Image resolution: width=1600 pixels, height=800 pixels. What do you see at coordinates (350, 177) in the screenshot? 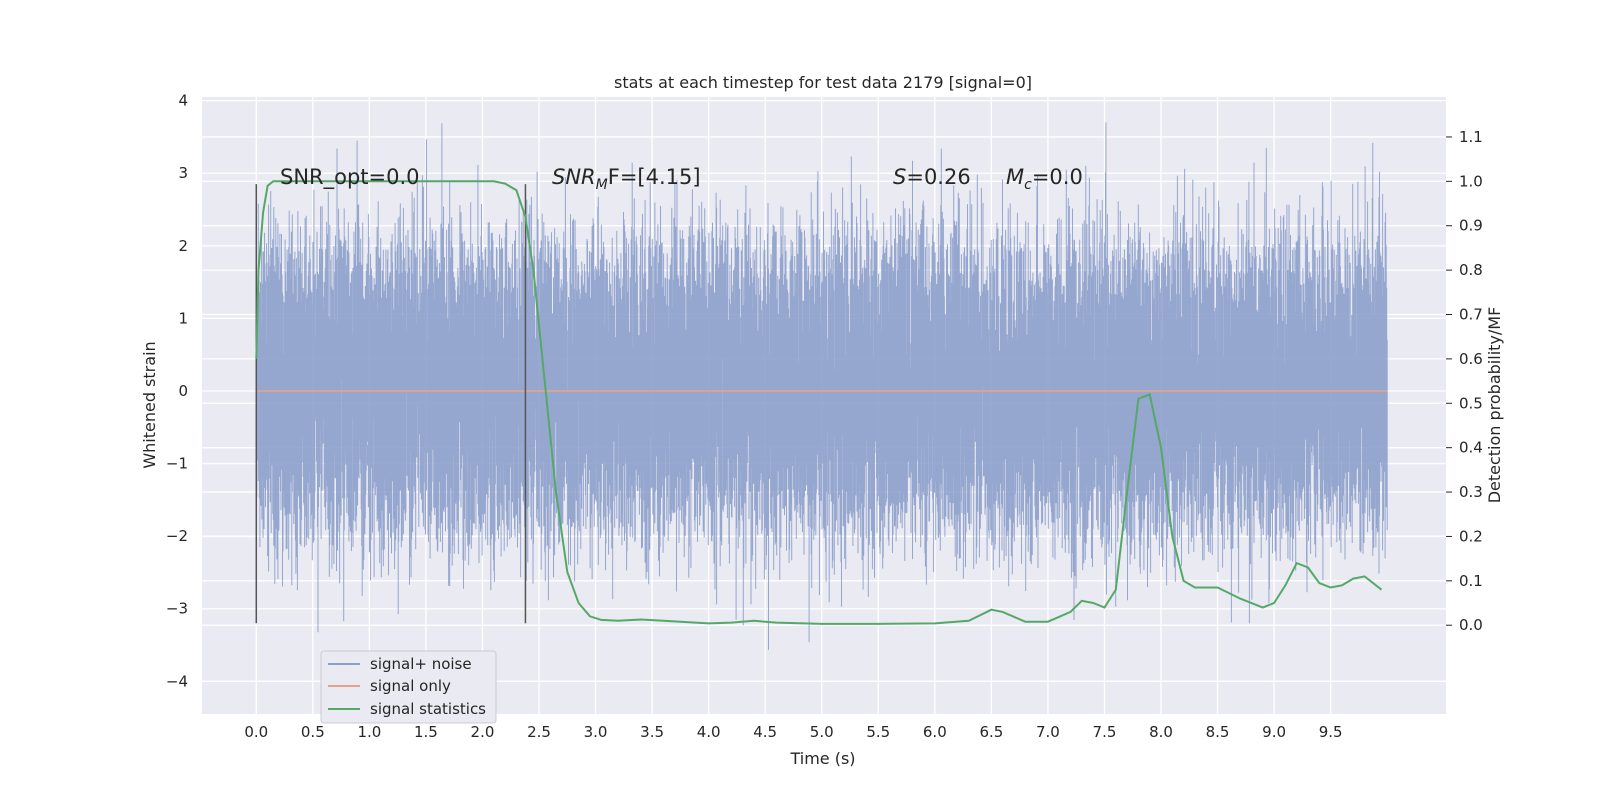
I see `annotation-snr-opt: SNR_opt=0.0` at bounding box center [350, 177].